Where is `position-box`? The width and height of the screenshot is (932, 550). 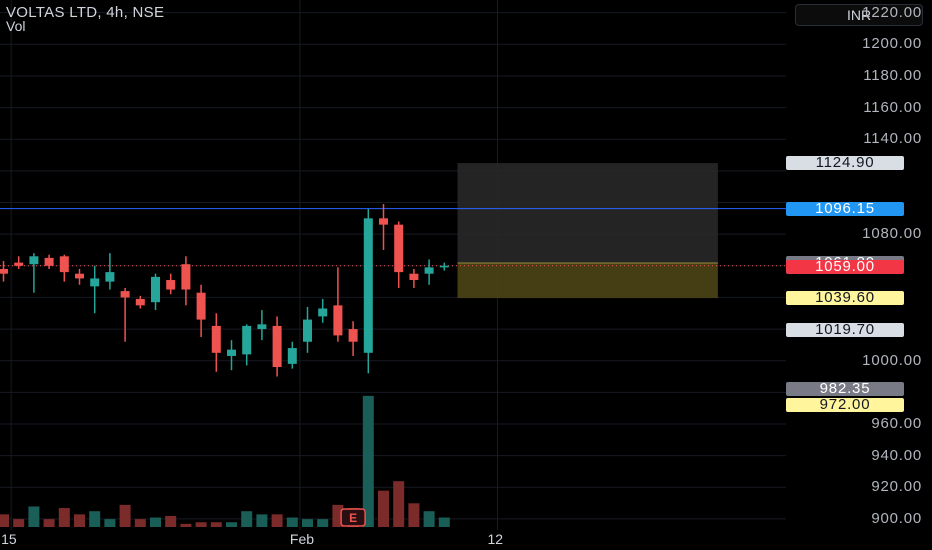 position-box is located at coordinates (587, 231).